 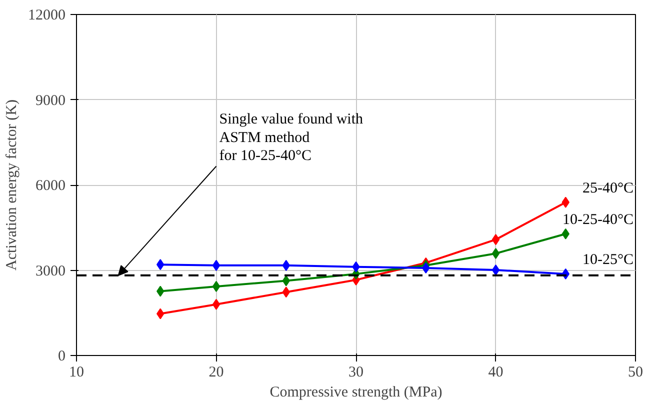 I want to click on y-tick-label: 0, so click(x=62, y=356).